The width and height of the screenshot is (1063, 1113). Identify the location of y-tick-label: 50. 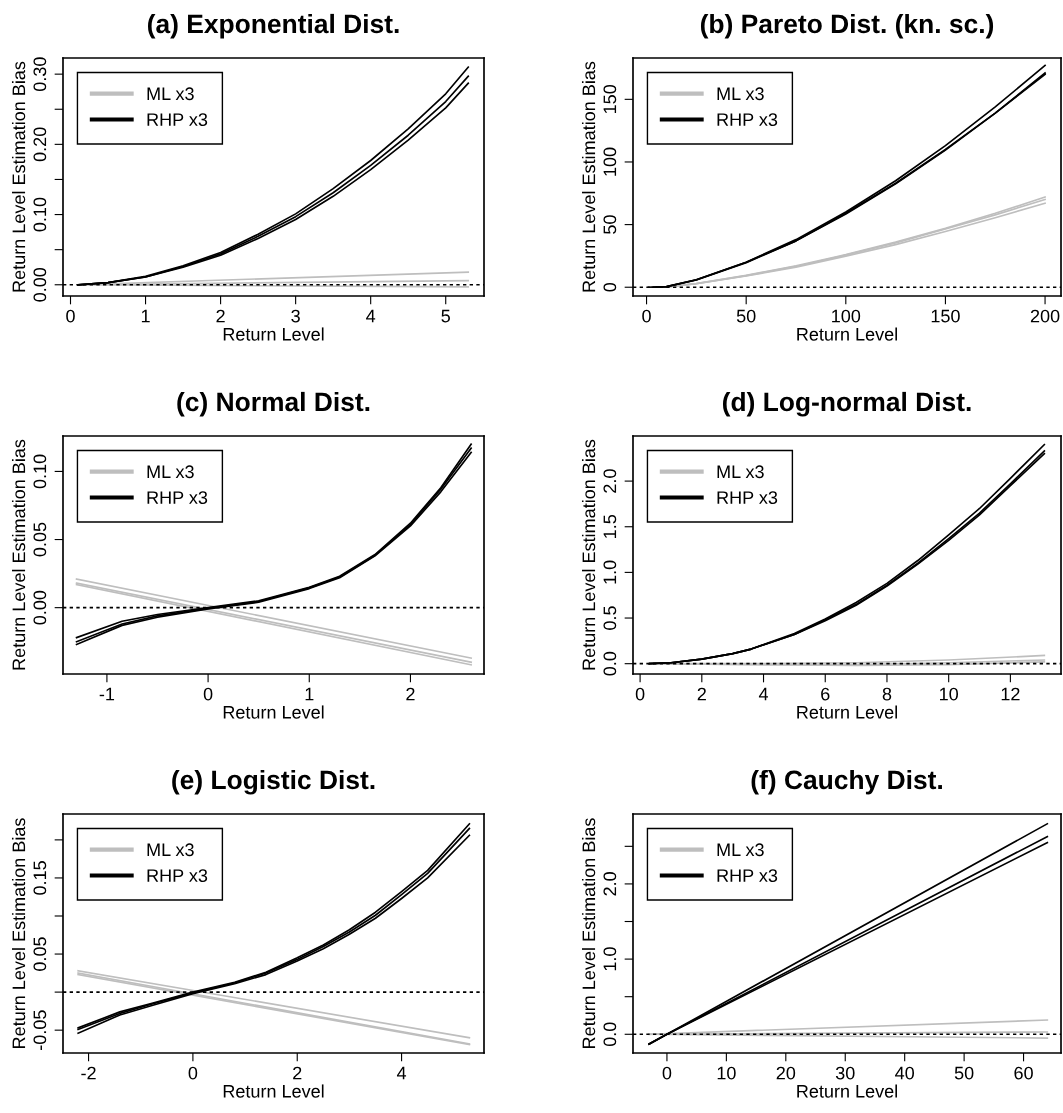
(610, 224).